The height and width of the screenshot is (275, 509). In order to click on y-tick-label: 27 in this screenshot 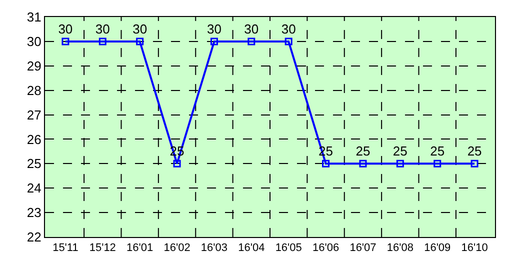, I will do `click(34, 114)`.